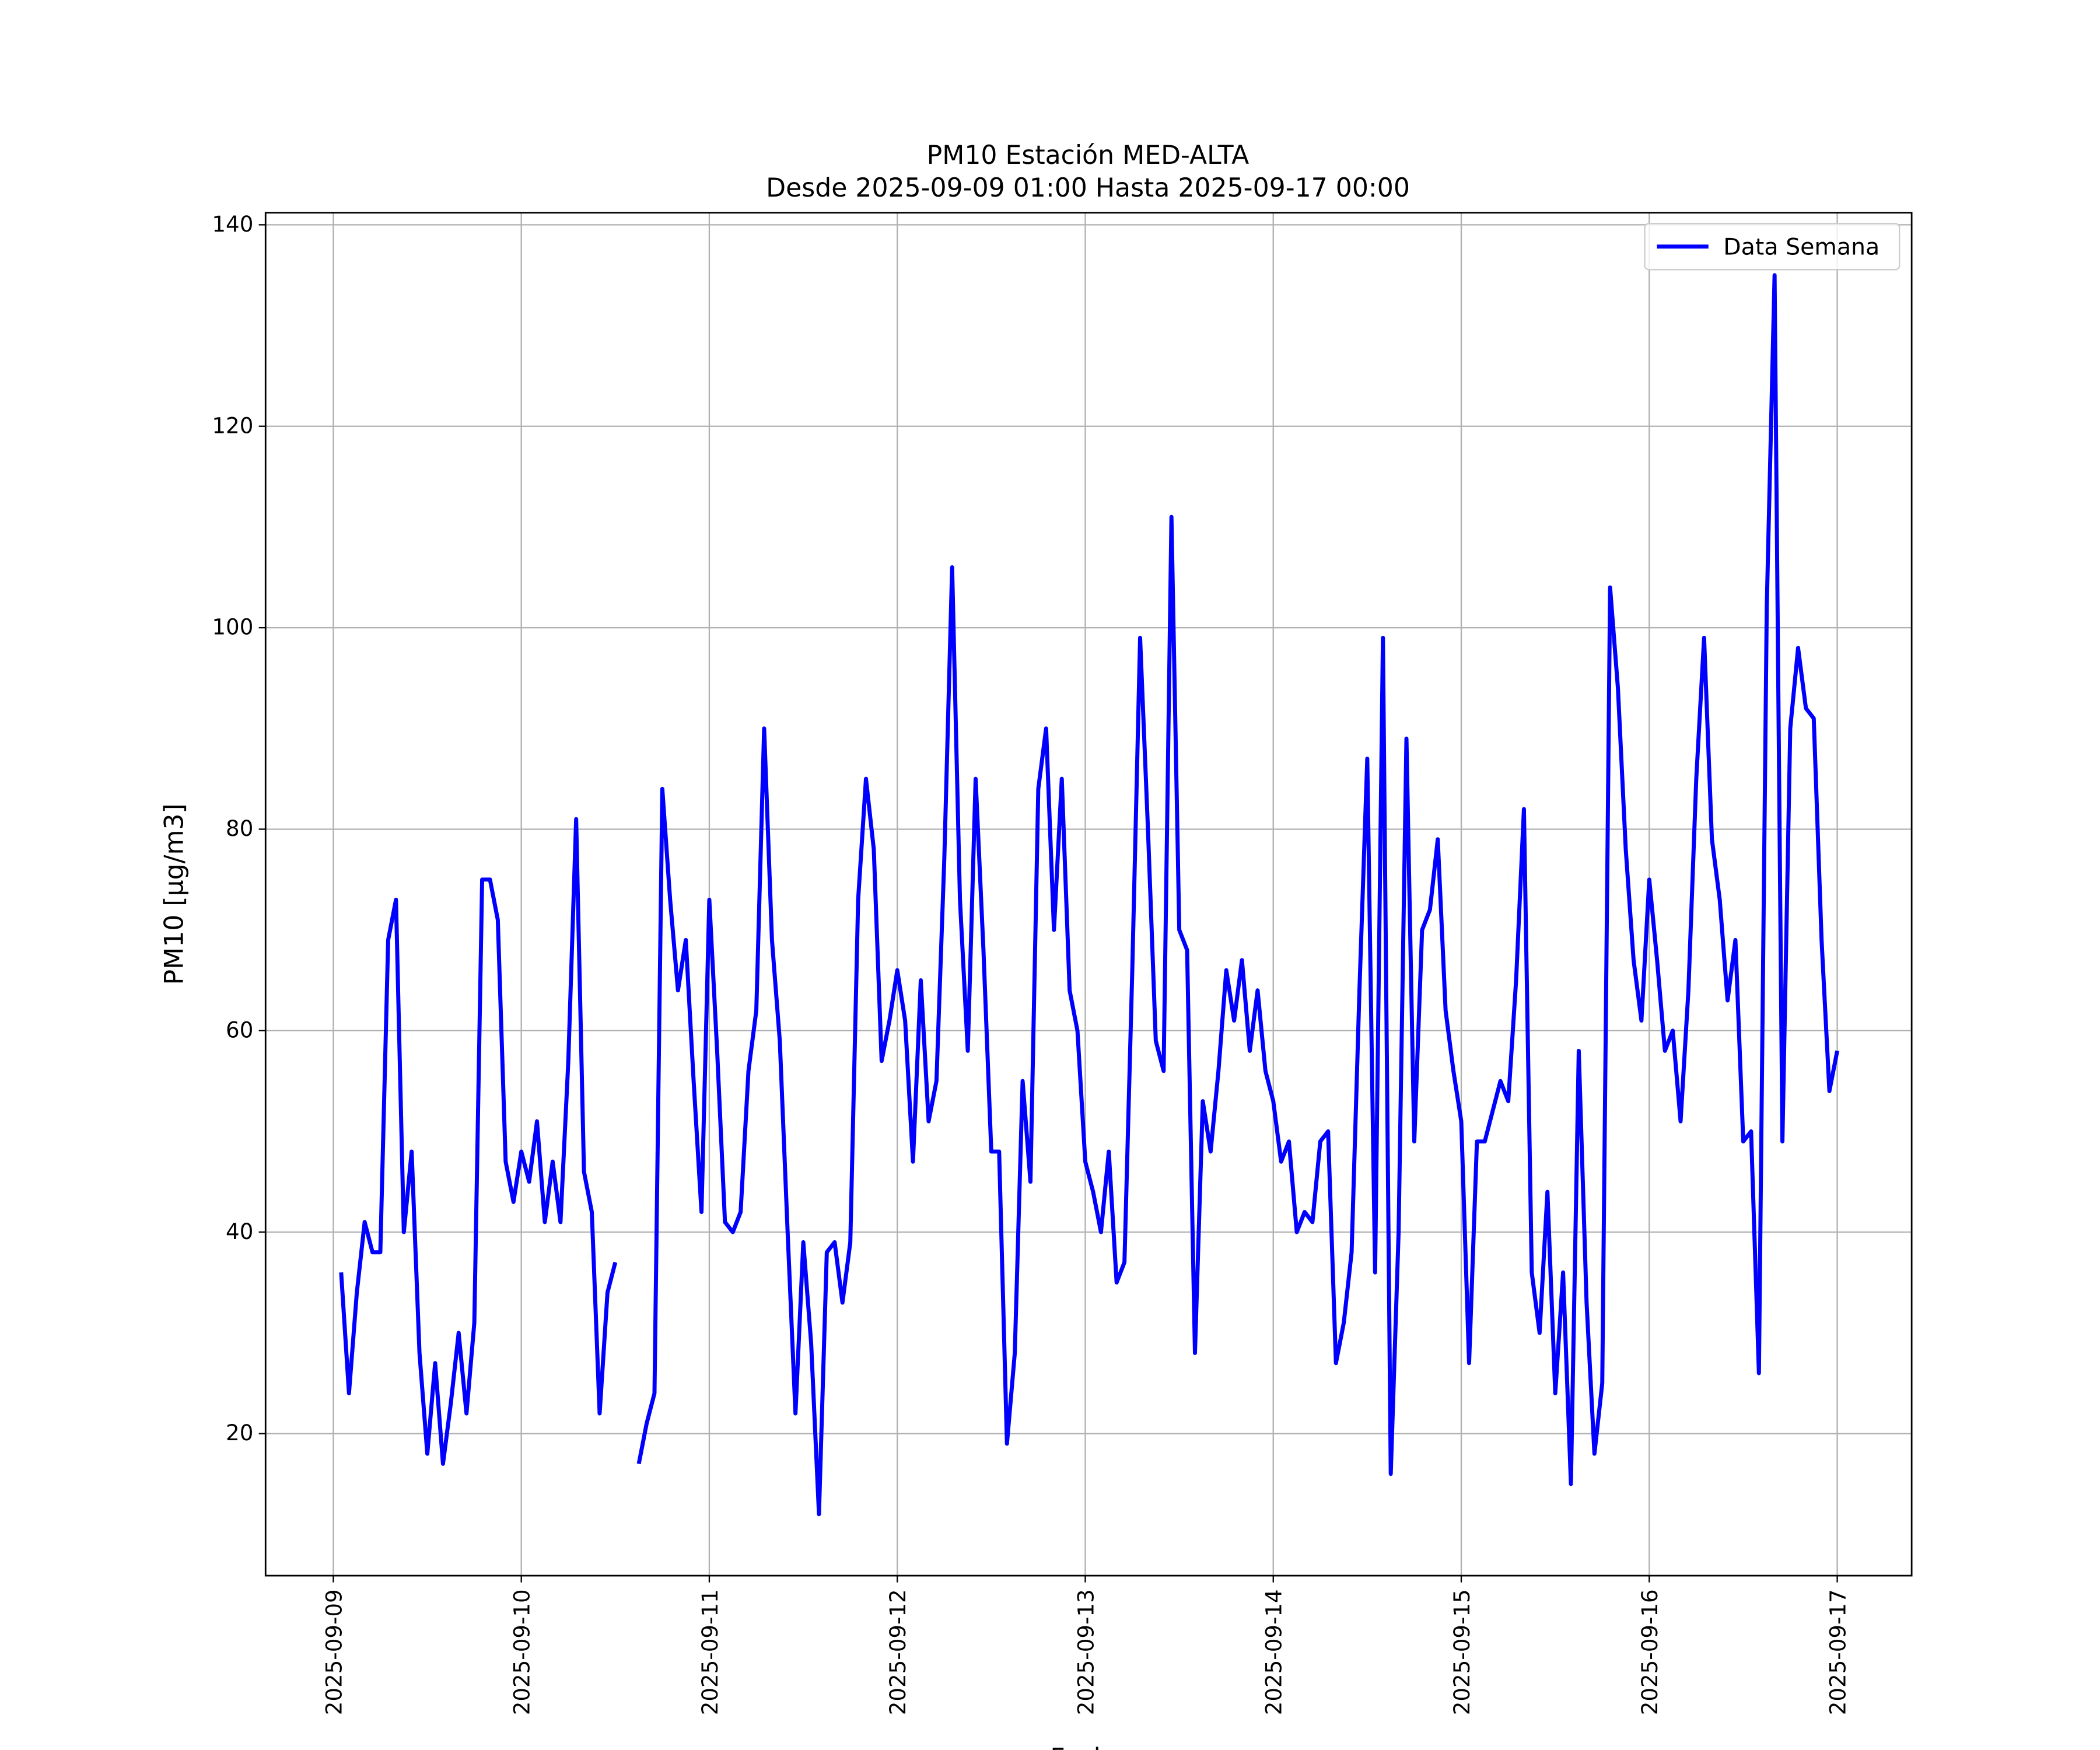 The width and height of the screenshot is (2100, 1750). What do you see at coordinates (232, 426) in the screenshot?
I see `y-tick-label: 120` at bounding box center [232, 426].